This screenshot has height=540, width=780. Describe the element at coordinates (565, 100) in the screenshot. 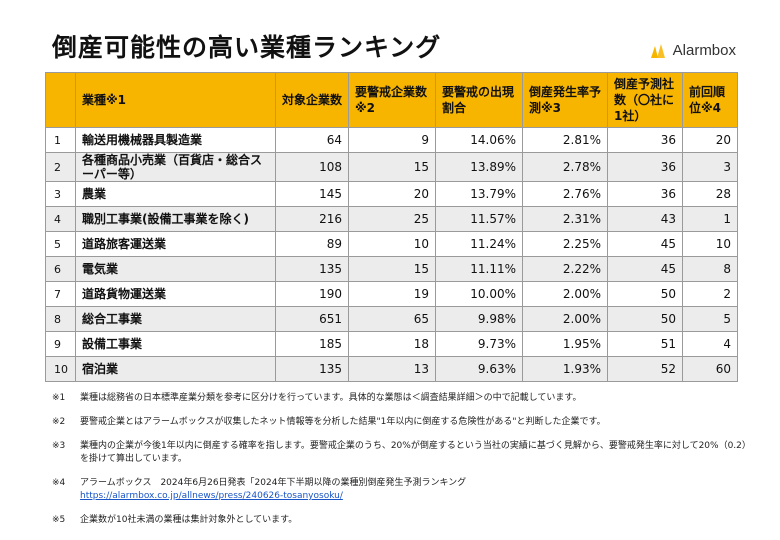

I see `header-bankruptcy-rate: 倒産発生率予測※3` at that location.